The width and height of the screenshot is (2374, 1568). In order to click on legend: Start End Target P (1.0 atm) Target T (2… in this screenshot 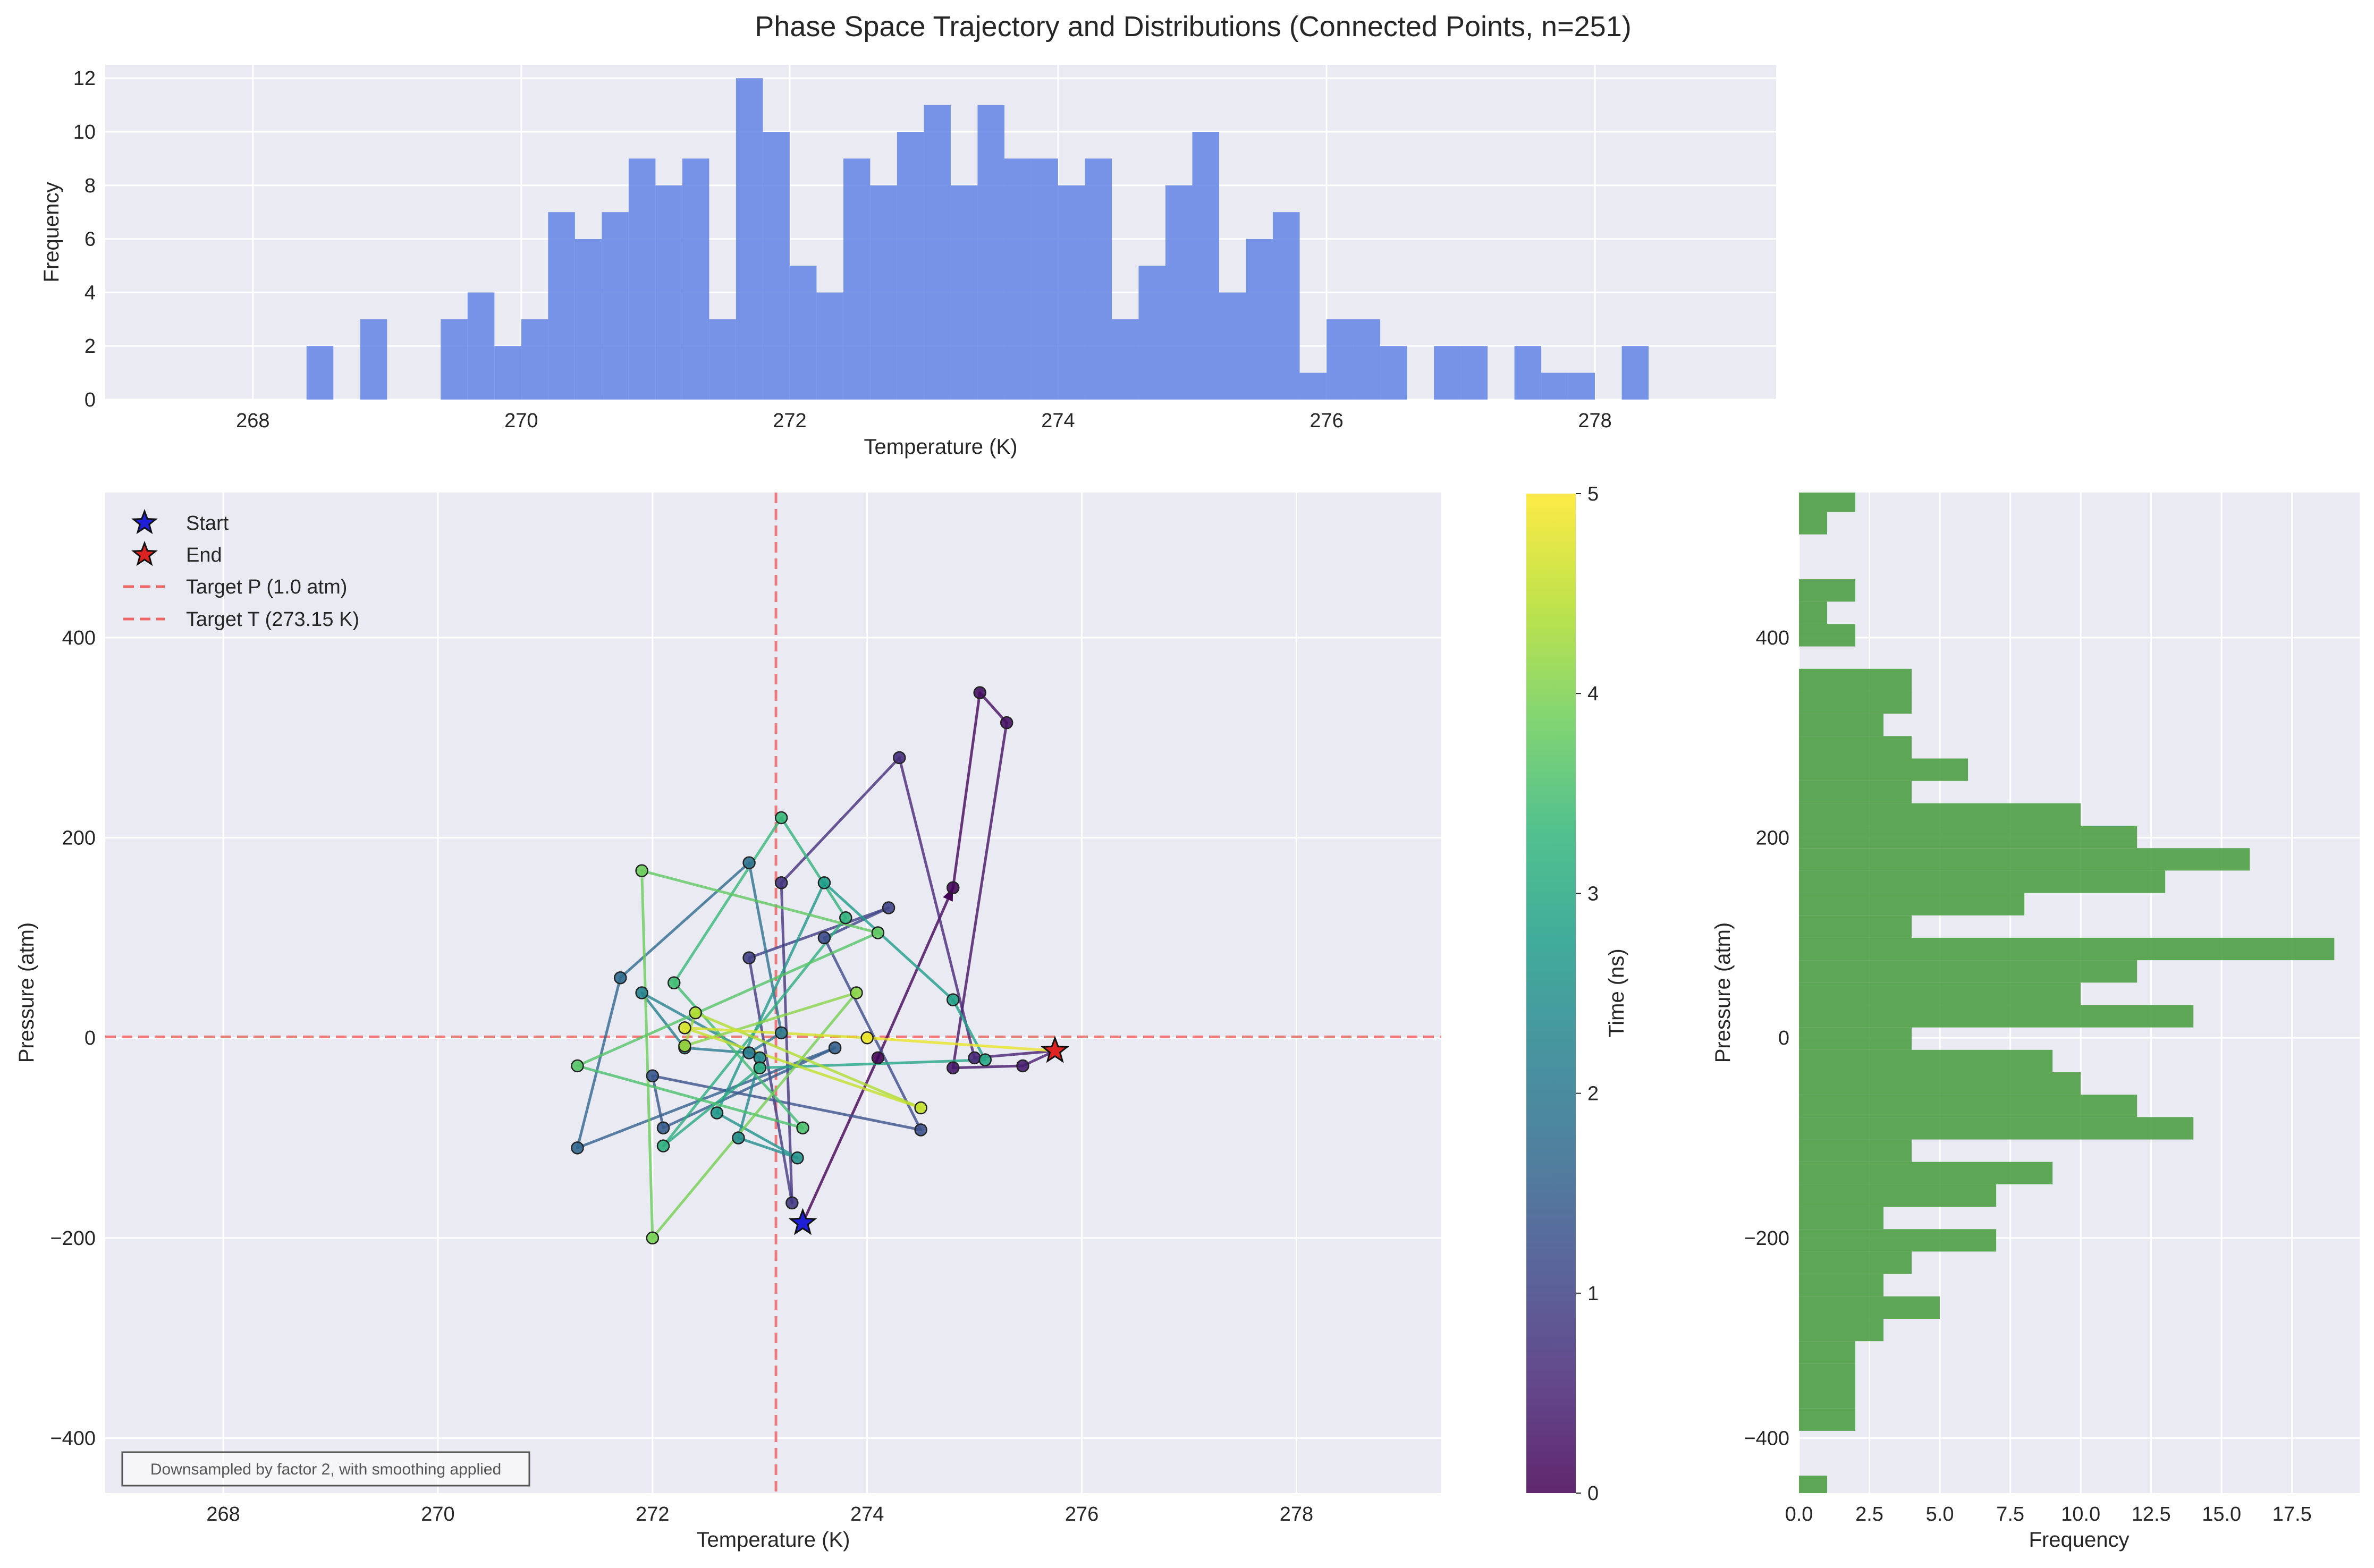, I will do `click(241, 569)`.